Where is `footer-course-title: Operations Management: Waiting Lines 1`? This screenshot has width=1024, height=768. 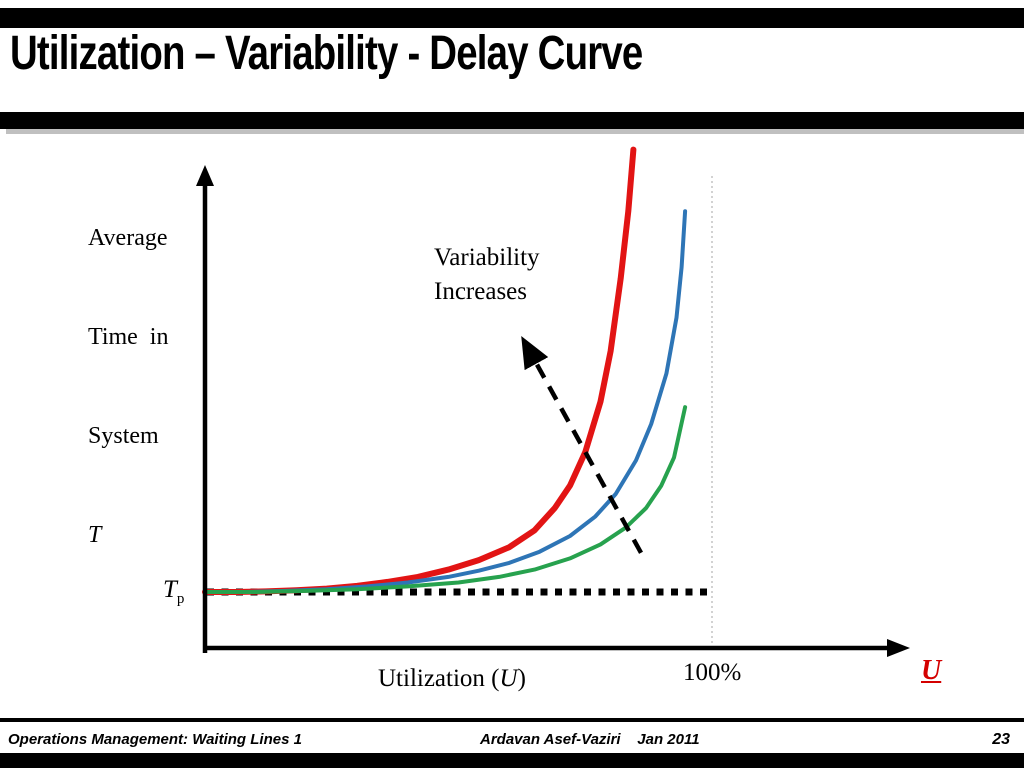
footer-course-title: Operations Management: Waiting Lines 1 is located at coordinates (155, 739).